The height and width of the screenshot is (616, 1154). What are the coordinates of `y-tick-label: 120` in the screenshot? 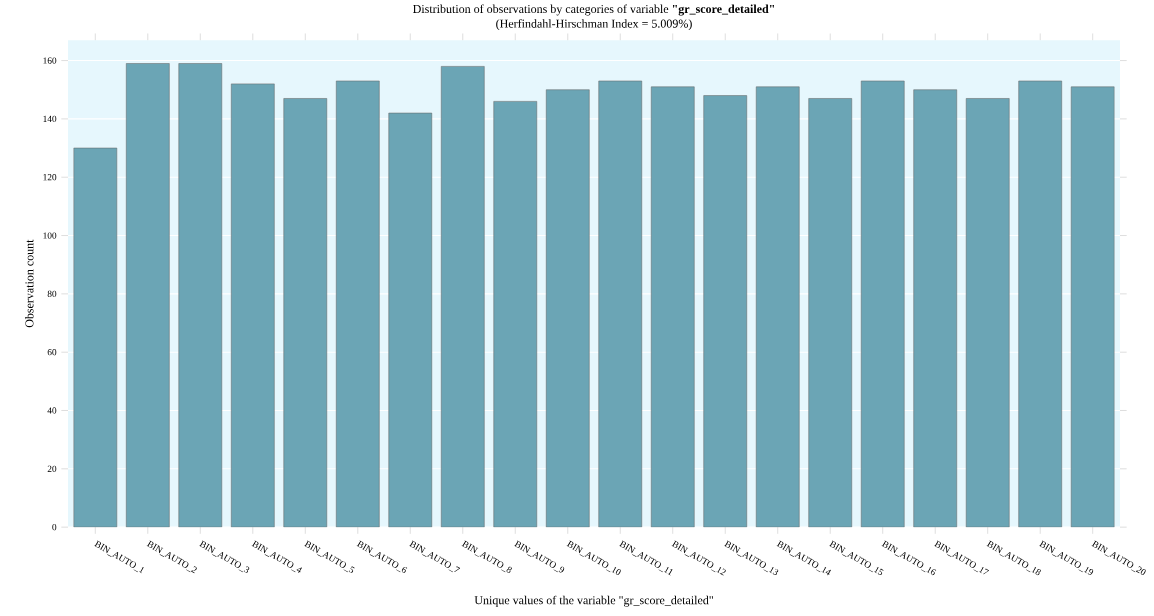 It's located at (50, 177).